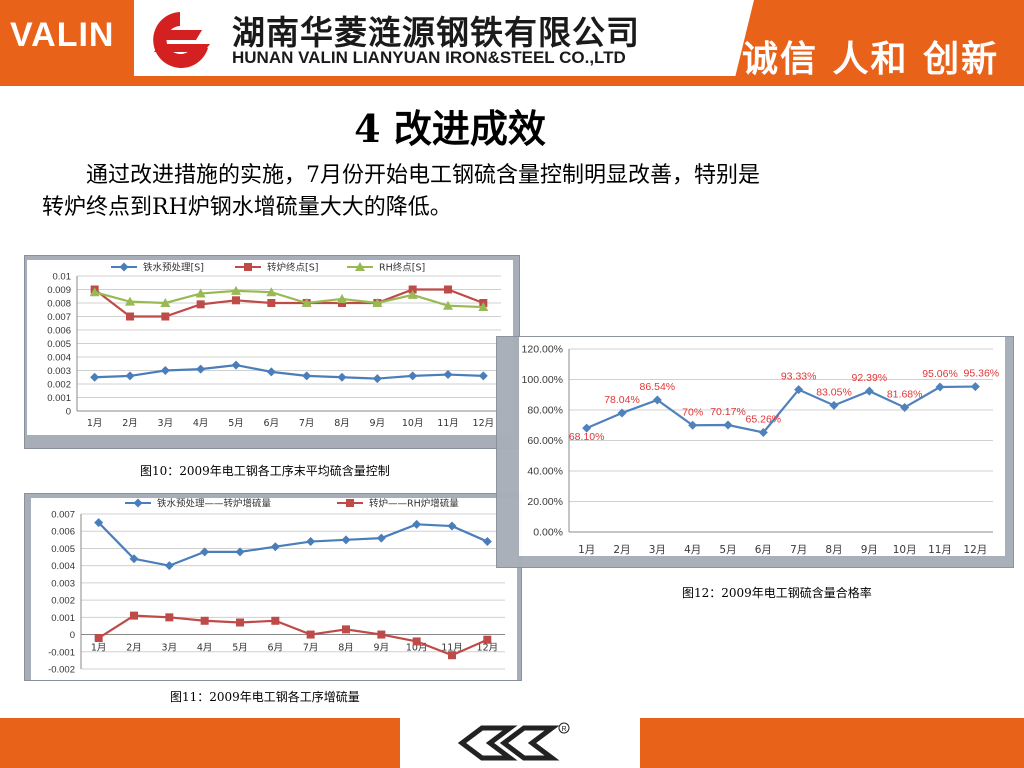  I want to click on paragraph-line-2: 转炉终点到RH炉钢水增硫量大大的降低。, so click(247, 207).